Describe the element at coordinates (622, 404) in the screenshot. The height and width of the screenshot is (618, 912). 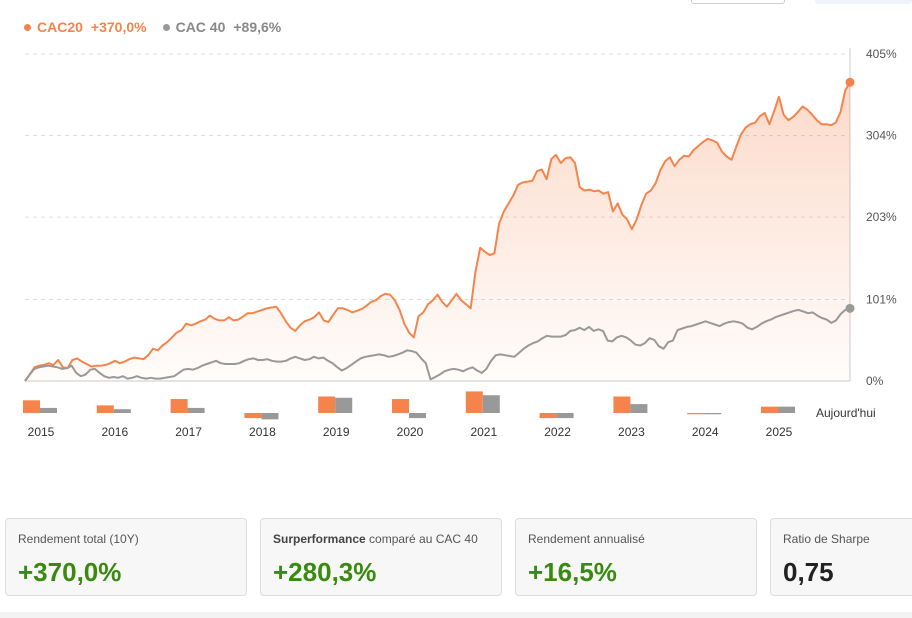
I see `bar-cac20-2023` at that location.